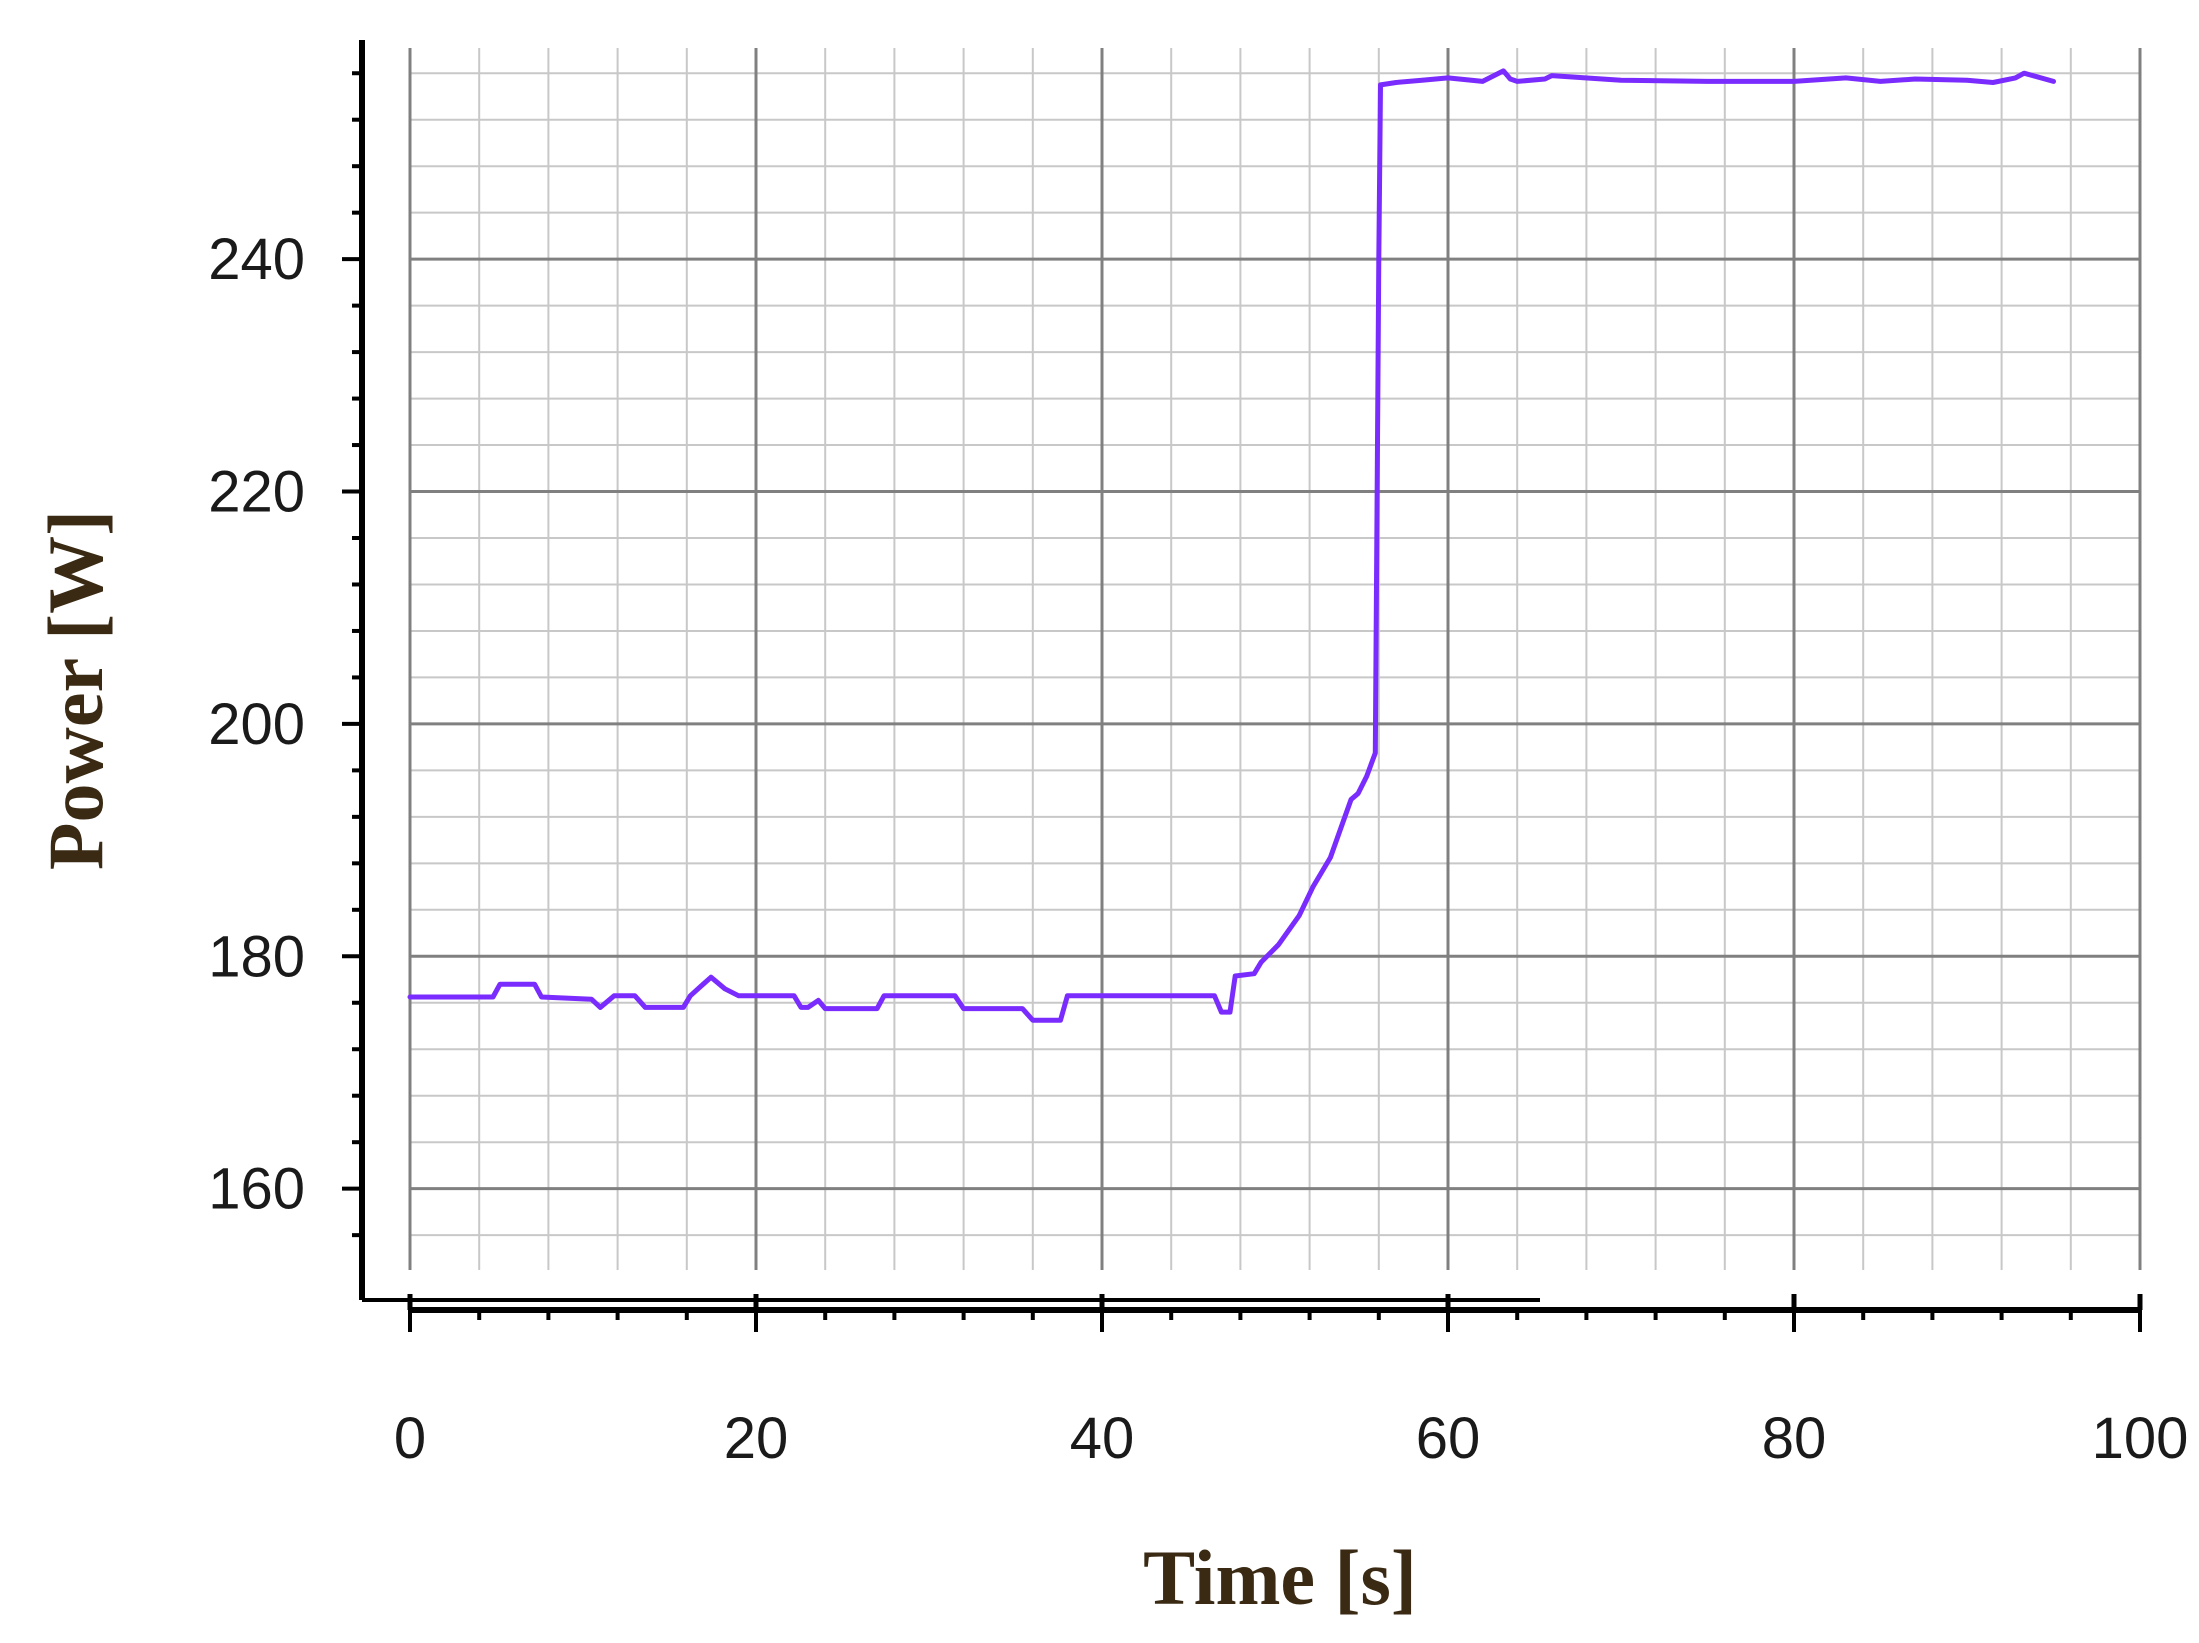 The width and height of the screenshot is (2199, 1643). What do you see at coordinates (2140, 1438) in the screenshot?
I see `x-tick-label: 100` at bounding box center [2140, 1438].